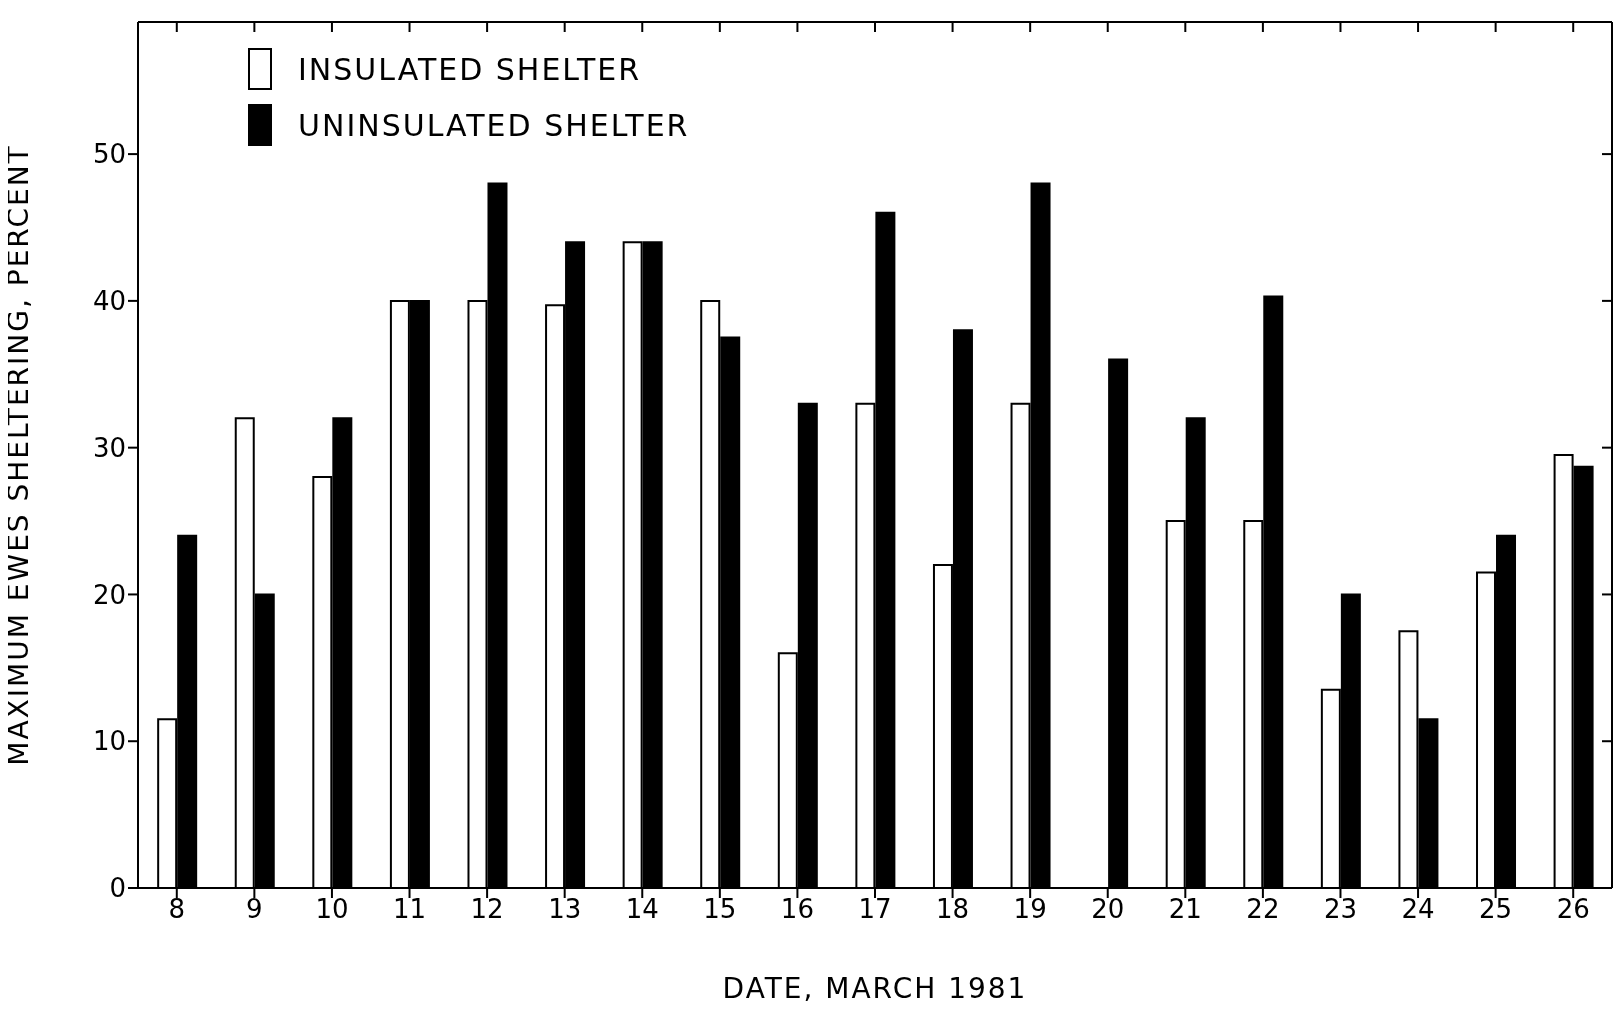  What do you see at coordinates (177, 909) in the screenshot?
I see `x-tick-label: 8` at bounding box center [177, 909].